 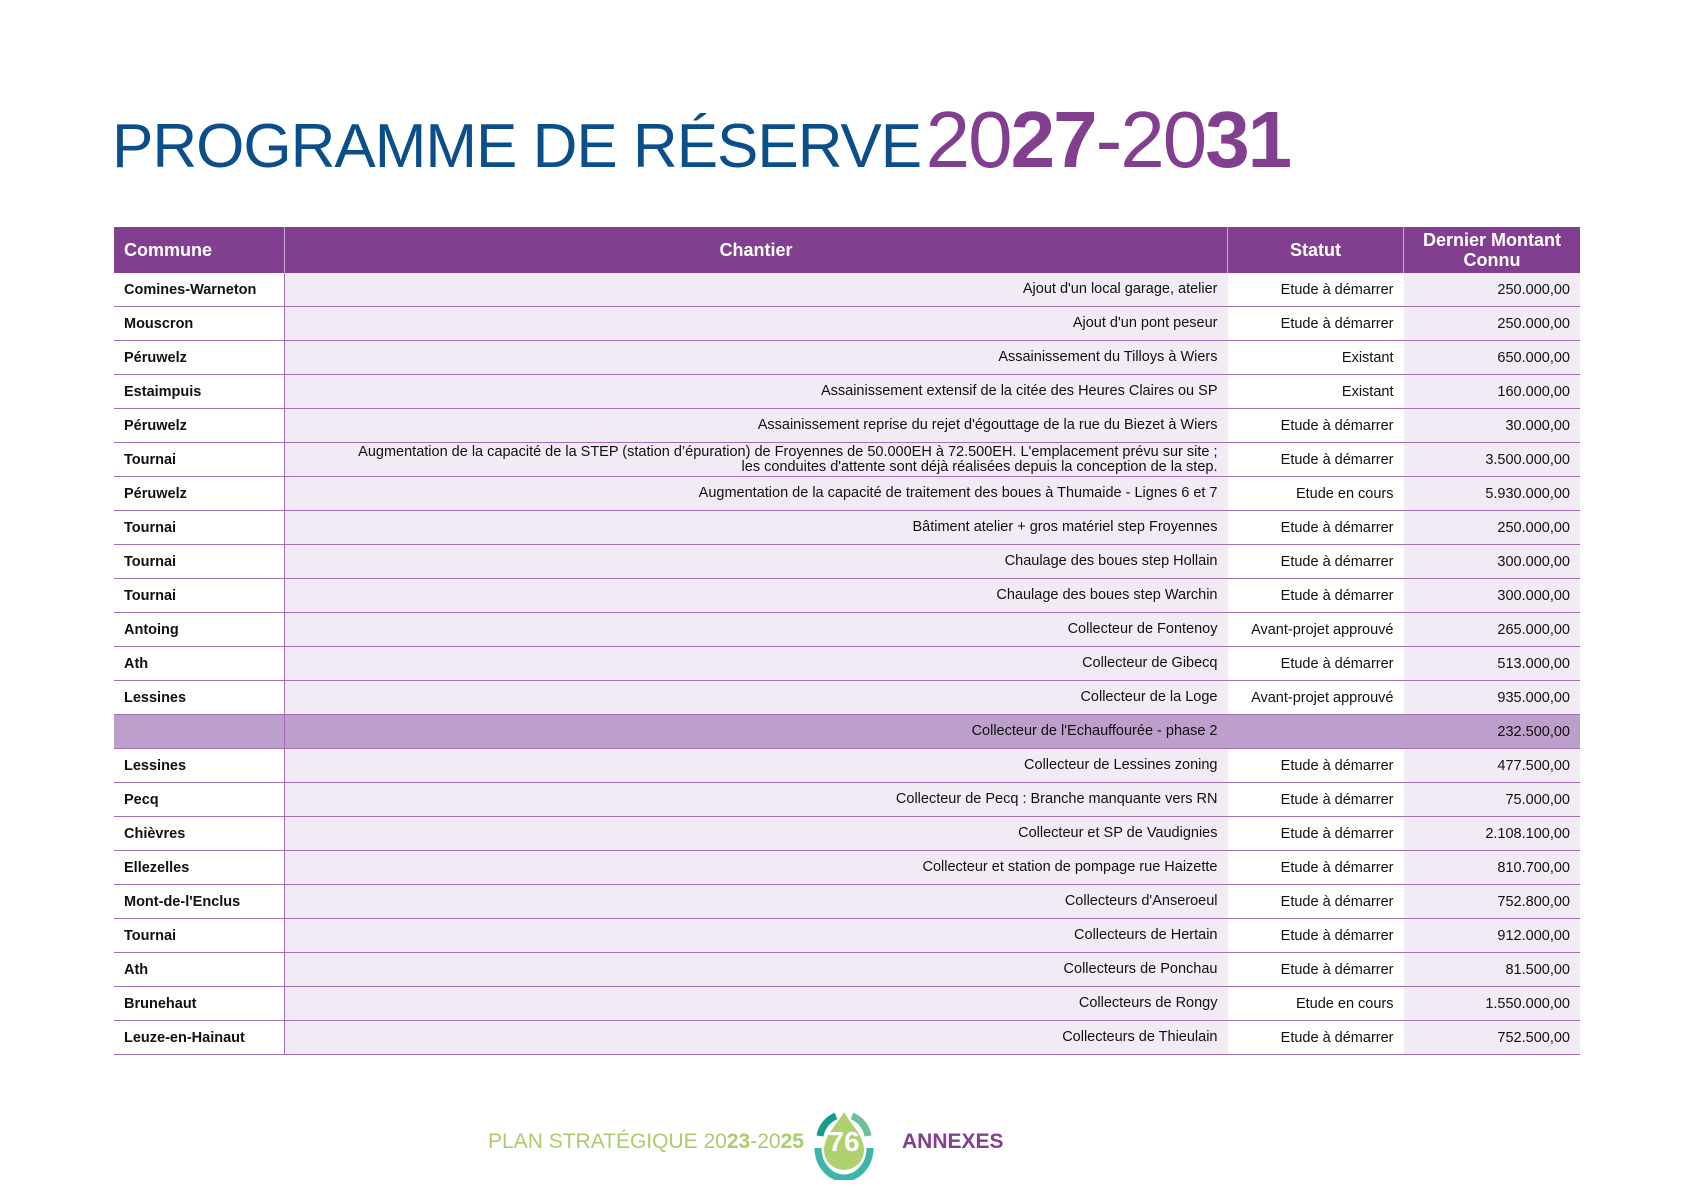 What do you see at coordinates (151, 629) in the screenshot?
I see `commune-text: Antoing` at bounding box center [151, 629].